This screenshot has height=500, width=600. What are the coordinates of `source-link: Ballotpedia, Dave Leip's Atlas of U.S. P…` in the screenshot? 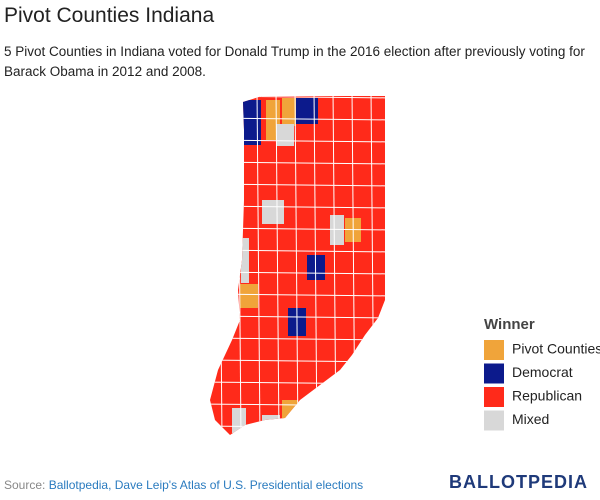 It's located at (206, 485).